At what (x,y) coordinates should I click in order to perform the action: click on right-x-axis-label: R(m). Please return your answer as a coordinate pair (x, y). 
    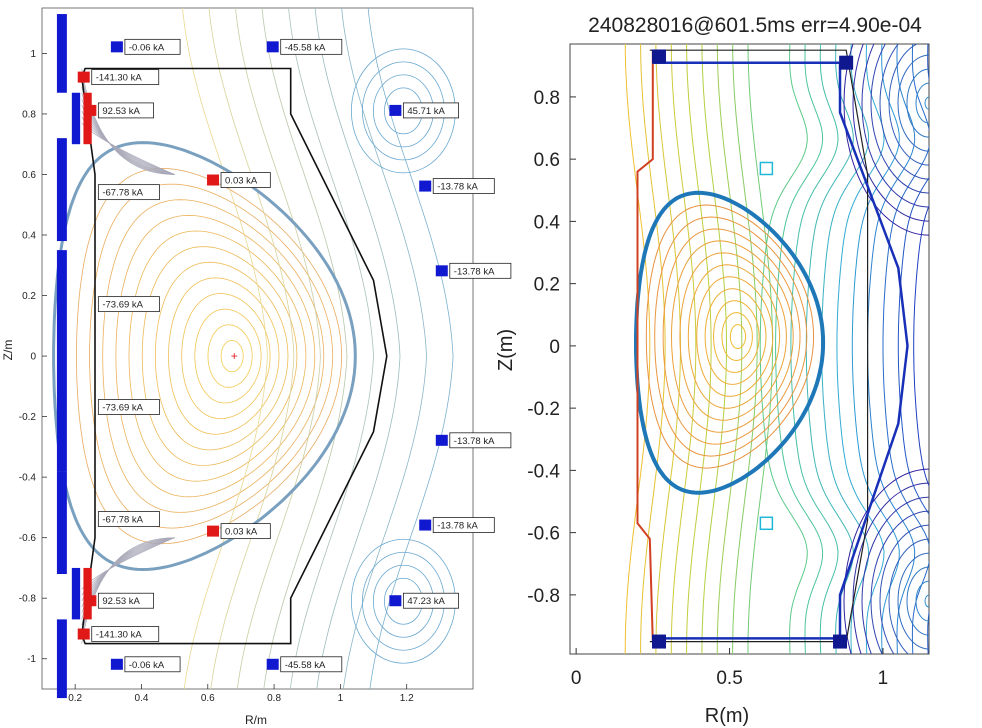
    Looking at the image, I should click on (727, 716).